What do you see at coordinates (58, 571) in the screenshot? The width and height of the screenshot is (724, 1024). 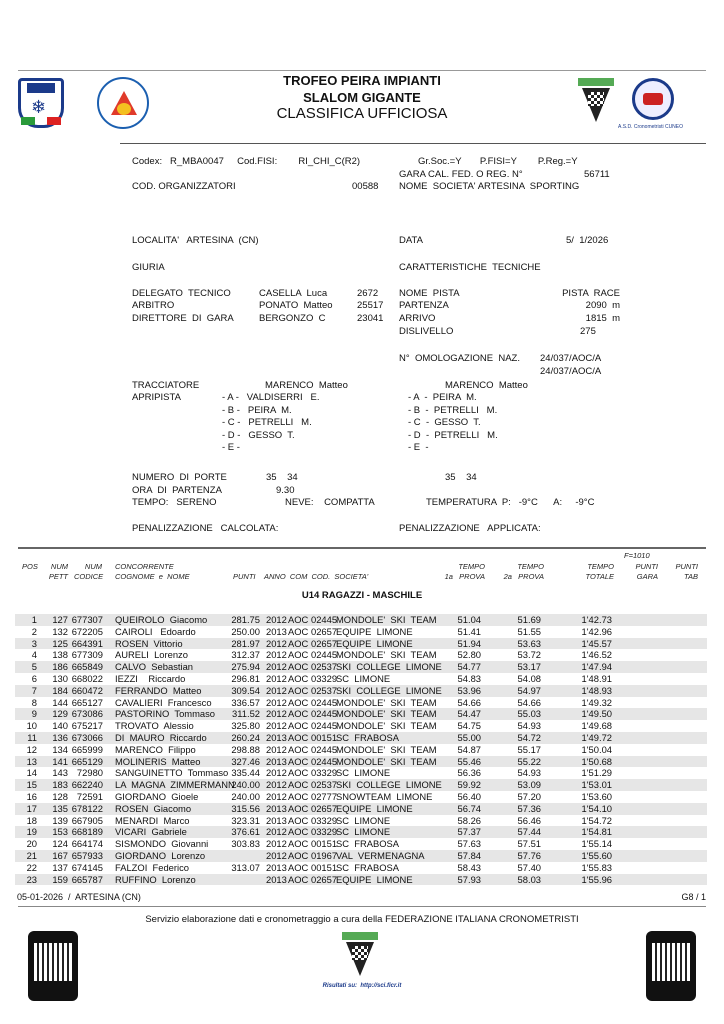 I see `col-num-pett: NUM PETT` at bounding box center [58, 571].